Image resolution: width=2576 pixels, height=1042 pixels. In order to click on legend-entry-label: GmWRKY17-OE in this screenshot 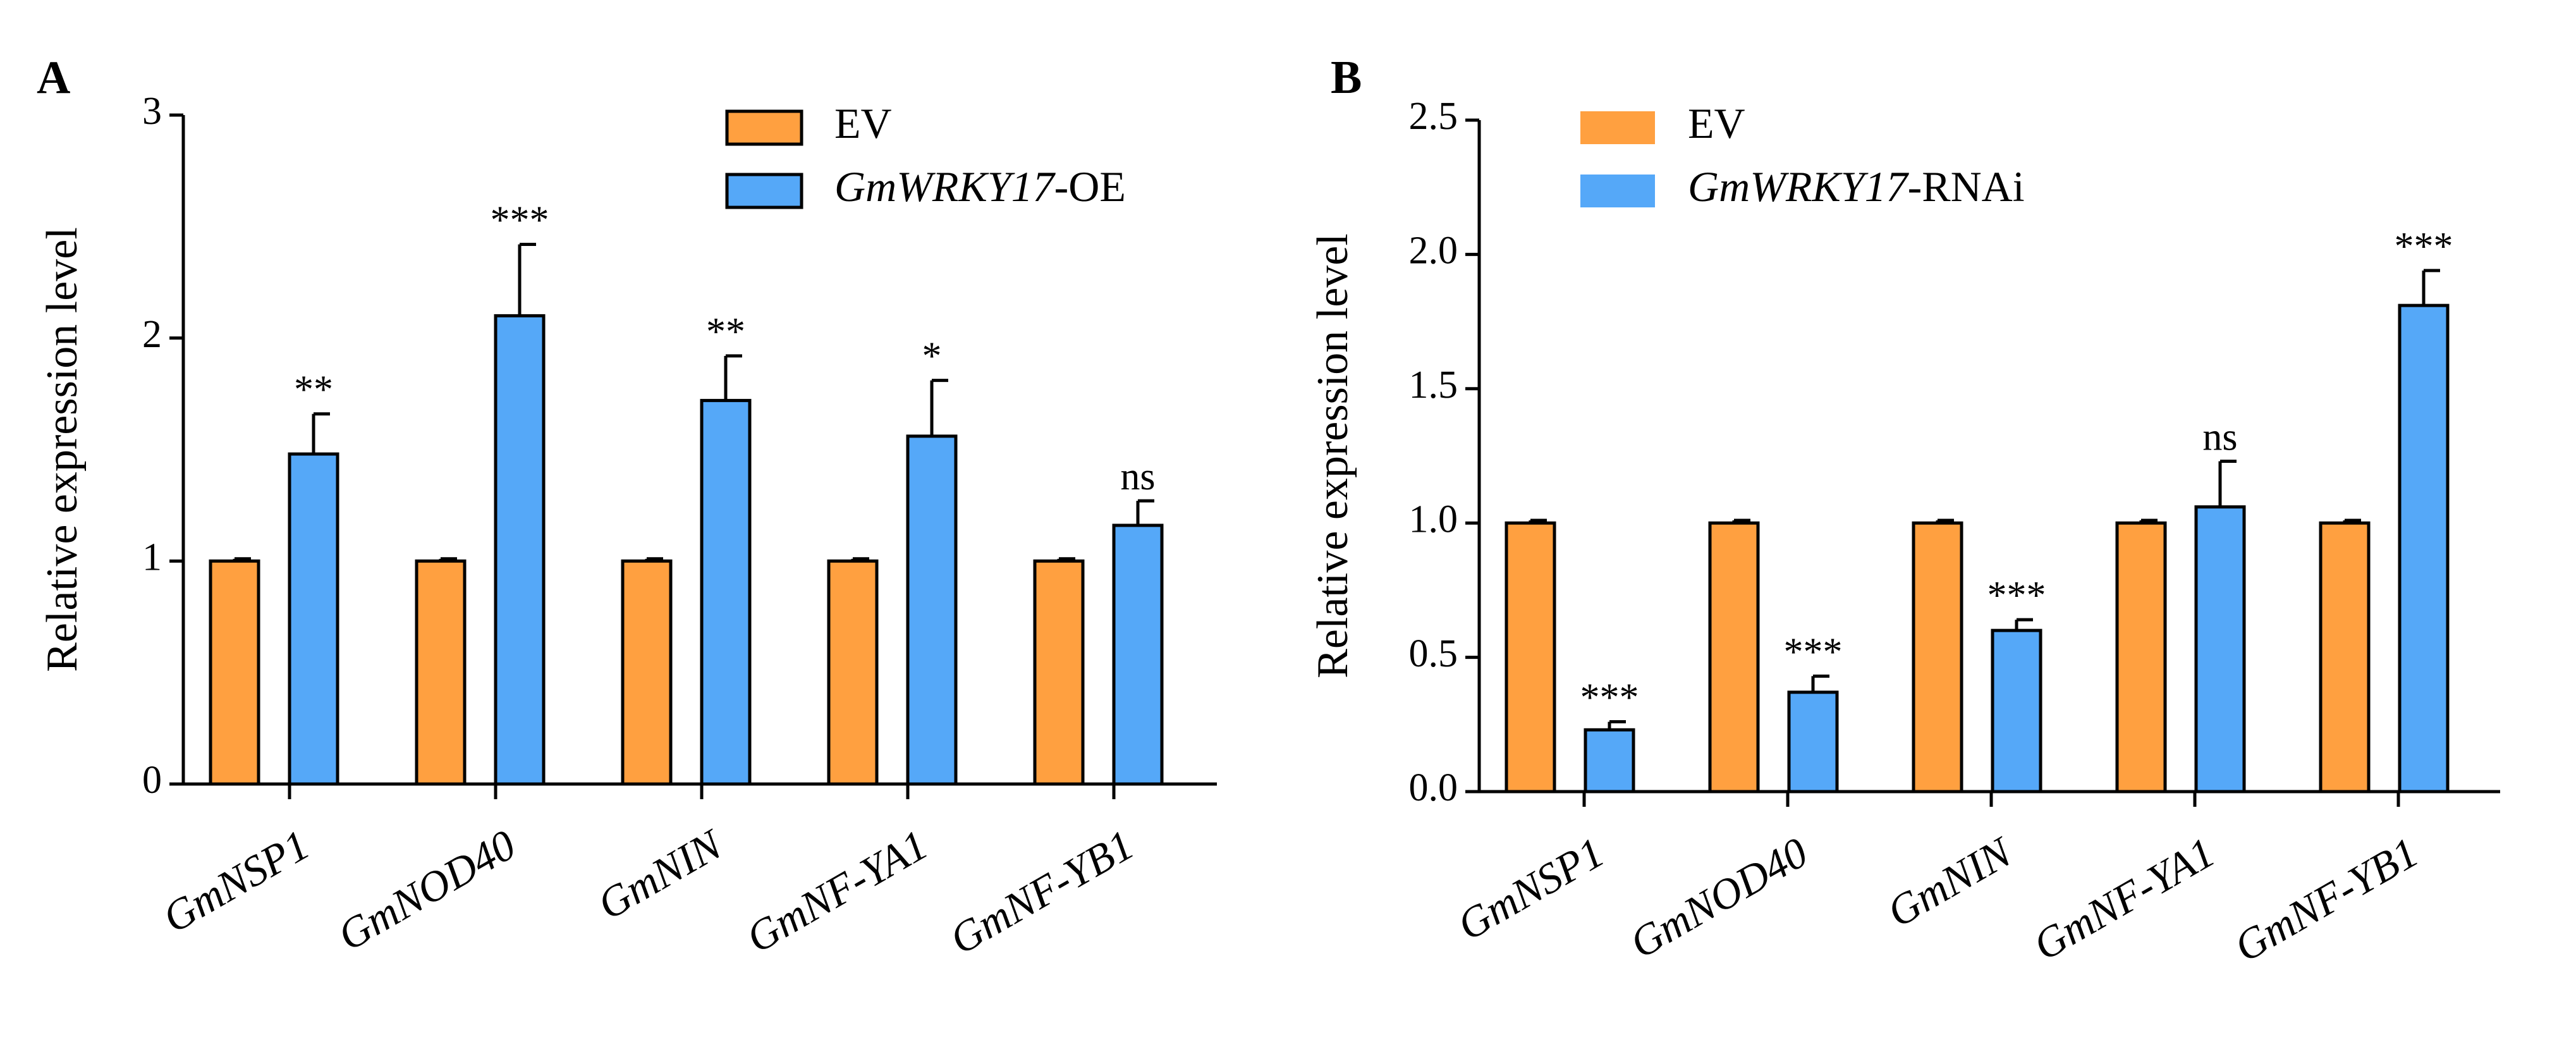, I will do `click(980, 186)`.